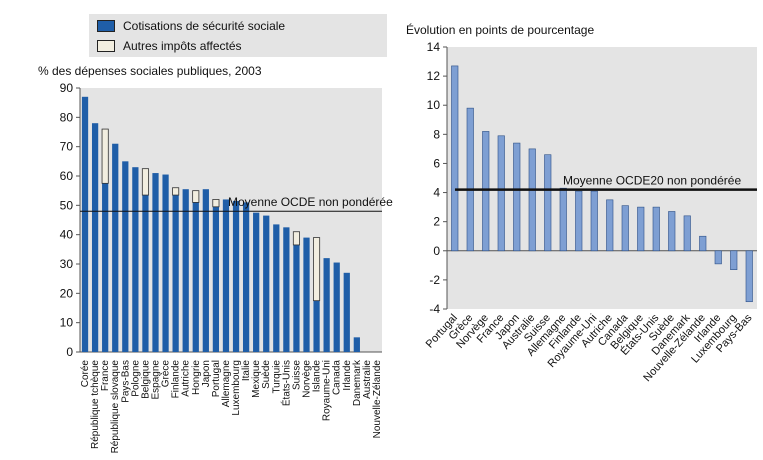  What do you see at coordinates (436, 163) in the screenshot?
I see `right-y-tick-label: 6` at bounding box center [436, 163].